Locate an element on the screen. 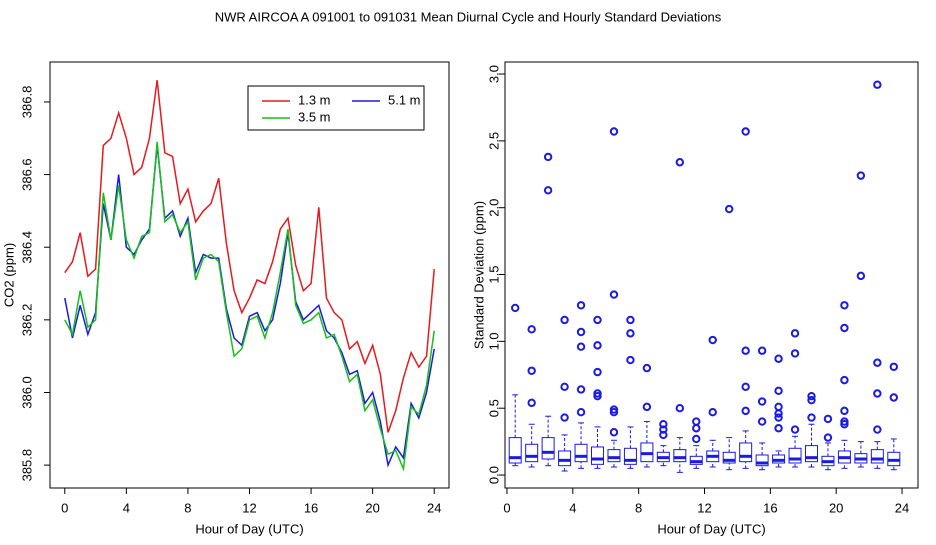 This screenshot has width=936, height=545. y-tick-label: 2.5 is located at coordinates (493, 141).